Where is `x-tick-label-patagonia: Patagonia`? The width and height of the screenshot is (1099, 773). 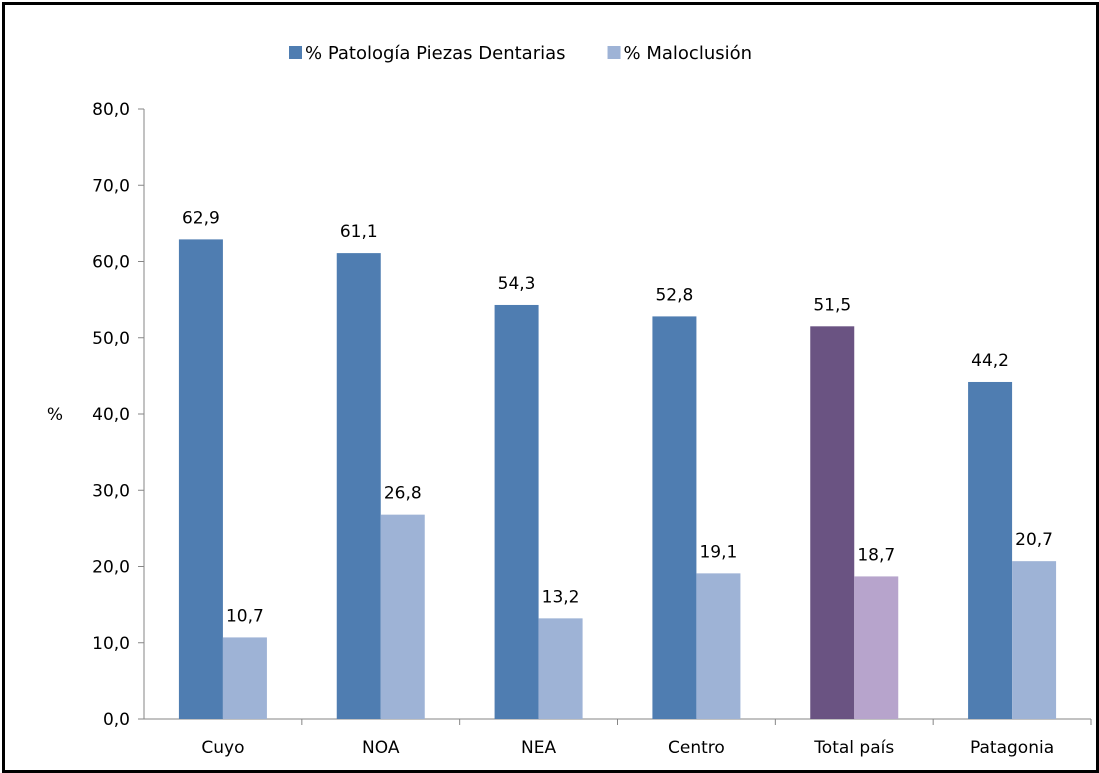 x-tick-label-patagonia: Patagonia is located at coordinates (1012, 748).